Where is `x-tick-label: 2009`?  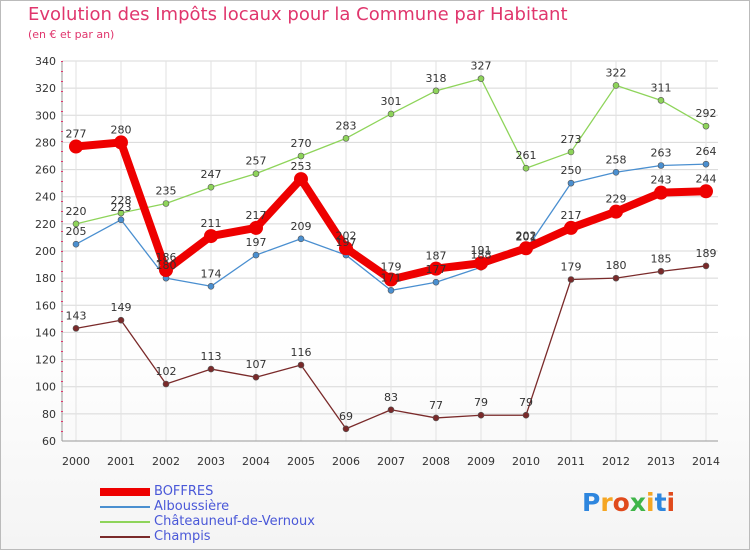
x-tick-label: 2009 is located at coordinates (481, 461).